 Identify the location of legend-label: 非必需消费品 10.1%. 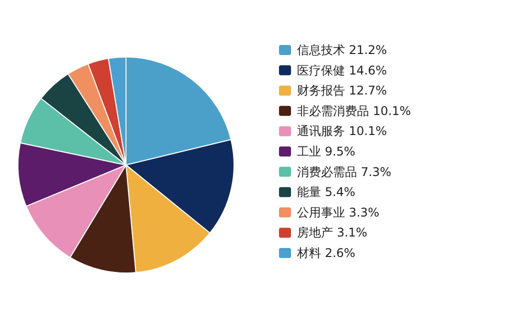
(354, 111).